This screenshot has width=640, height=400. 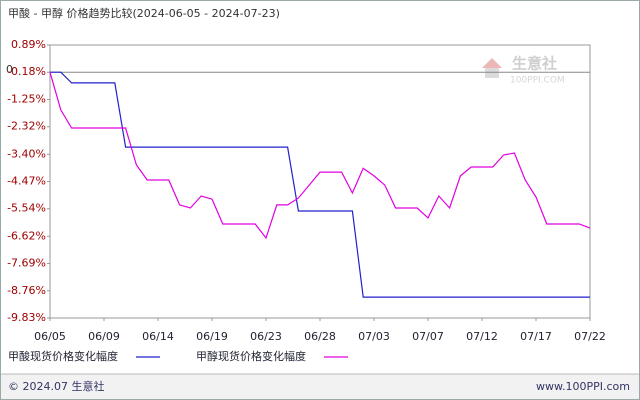 I want to click on x-tick-label: 07/07, so click(x=428, y=336).